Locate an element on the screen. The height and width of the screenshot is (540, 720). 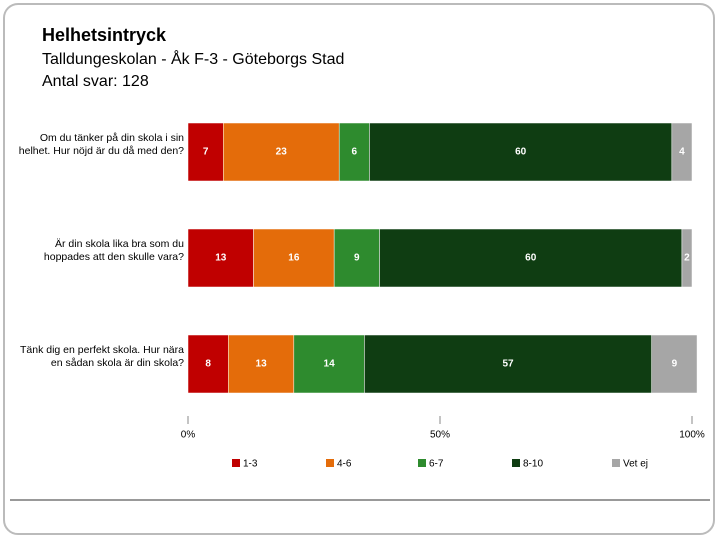
legend-label: 6-7 is located at coordinates (436, 464).